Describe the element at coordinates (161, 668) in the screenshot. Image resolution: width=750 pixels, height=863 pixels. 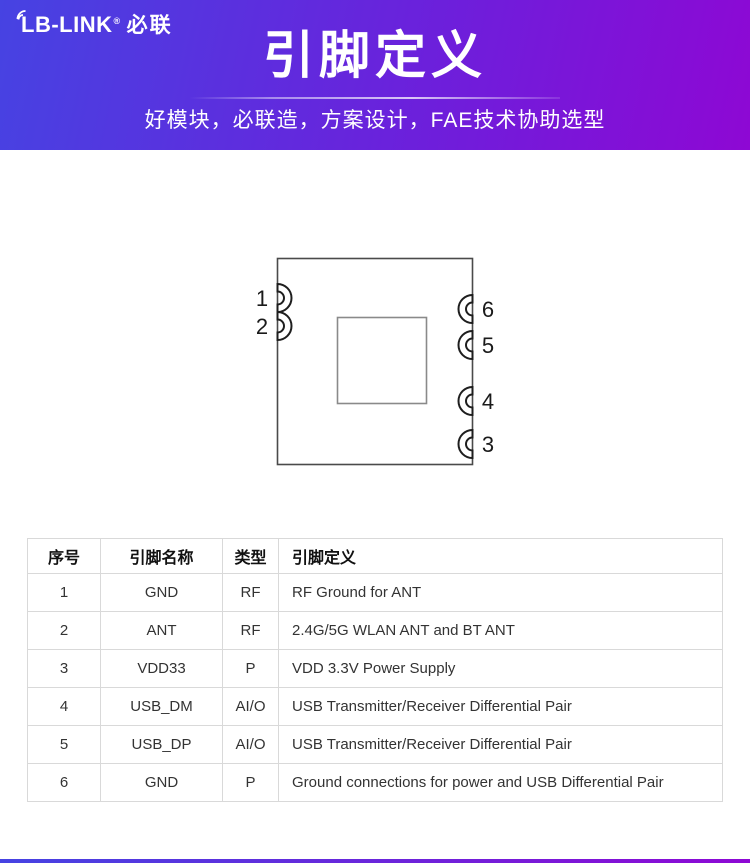
I see `cell-pin-name: VDD33` at that location.